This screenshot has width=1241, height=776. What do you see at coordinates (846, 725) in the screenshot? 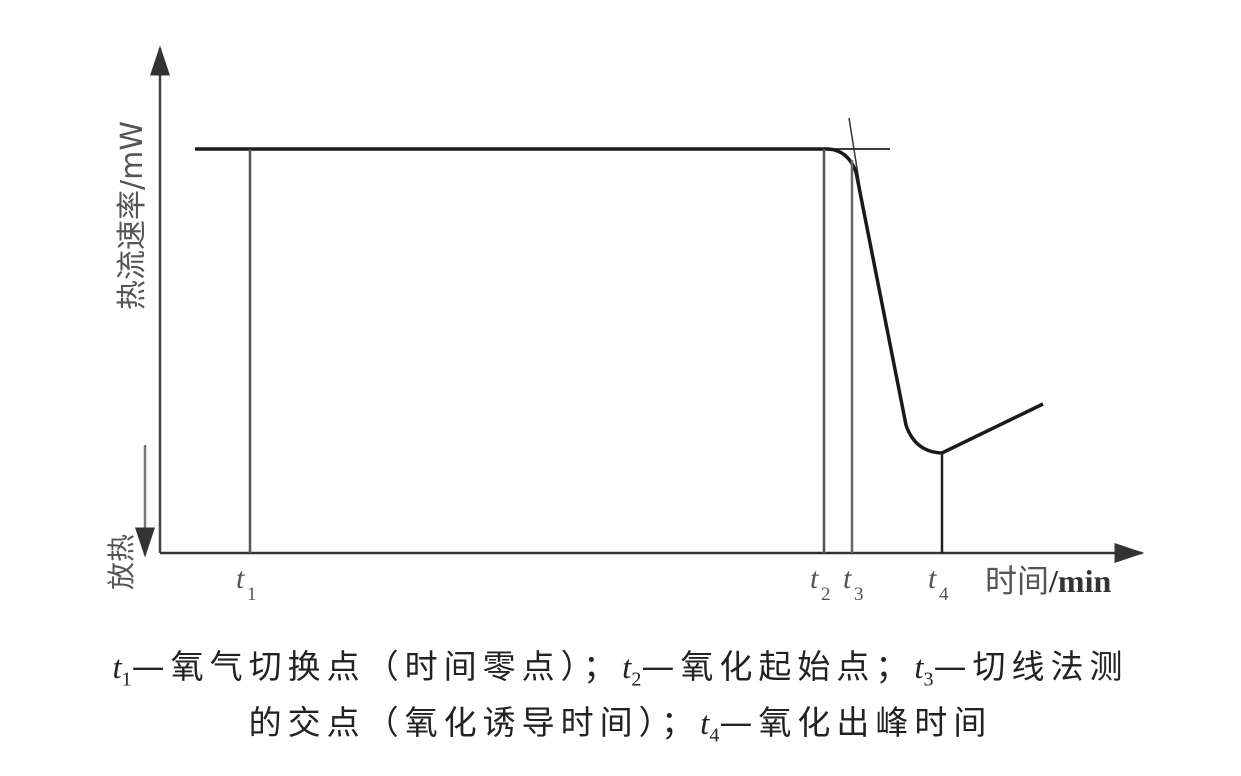
I see `caption-t4: t4—氧化出峰时间` at bounding box center [846, 725].